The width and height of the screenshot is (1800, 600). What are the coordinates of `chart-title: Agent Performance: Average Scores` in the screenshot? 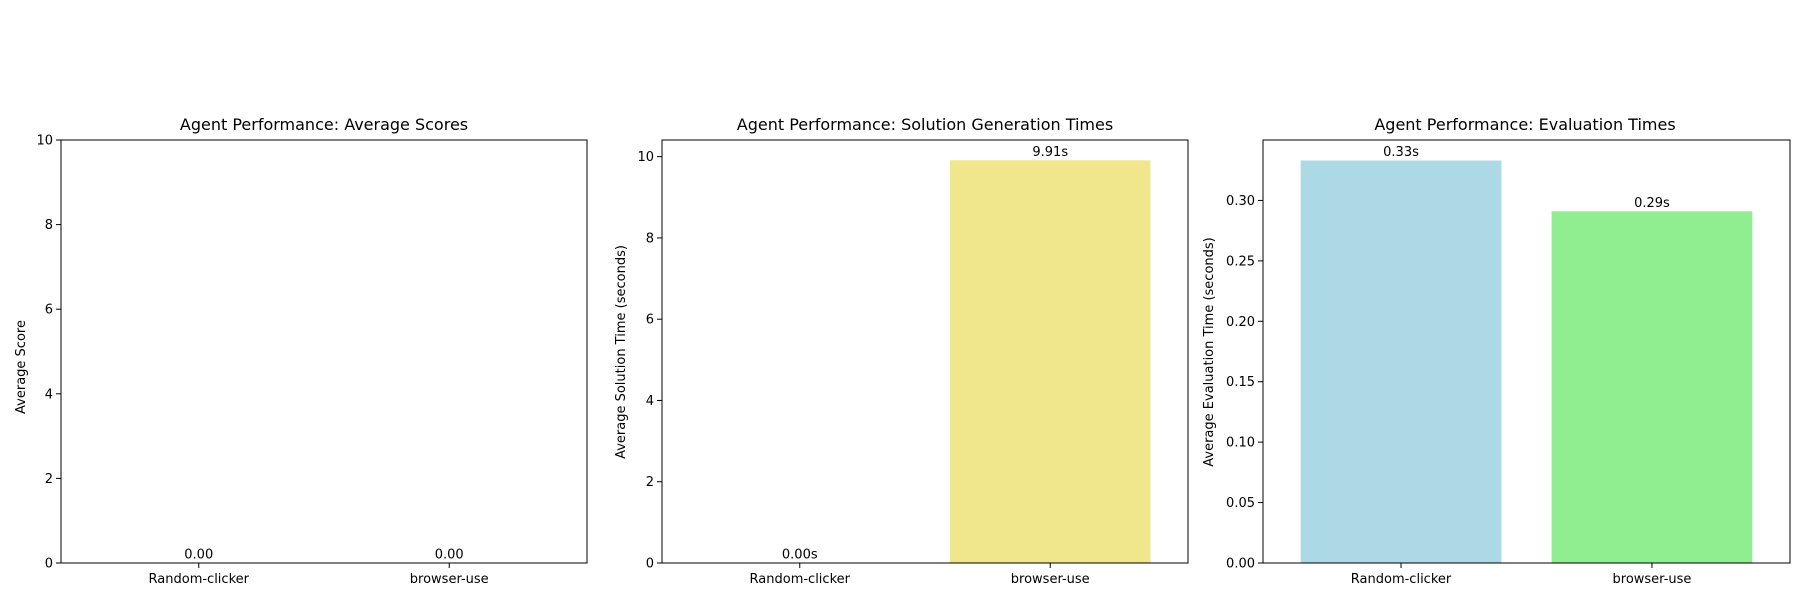 It's located at (324, 124).